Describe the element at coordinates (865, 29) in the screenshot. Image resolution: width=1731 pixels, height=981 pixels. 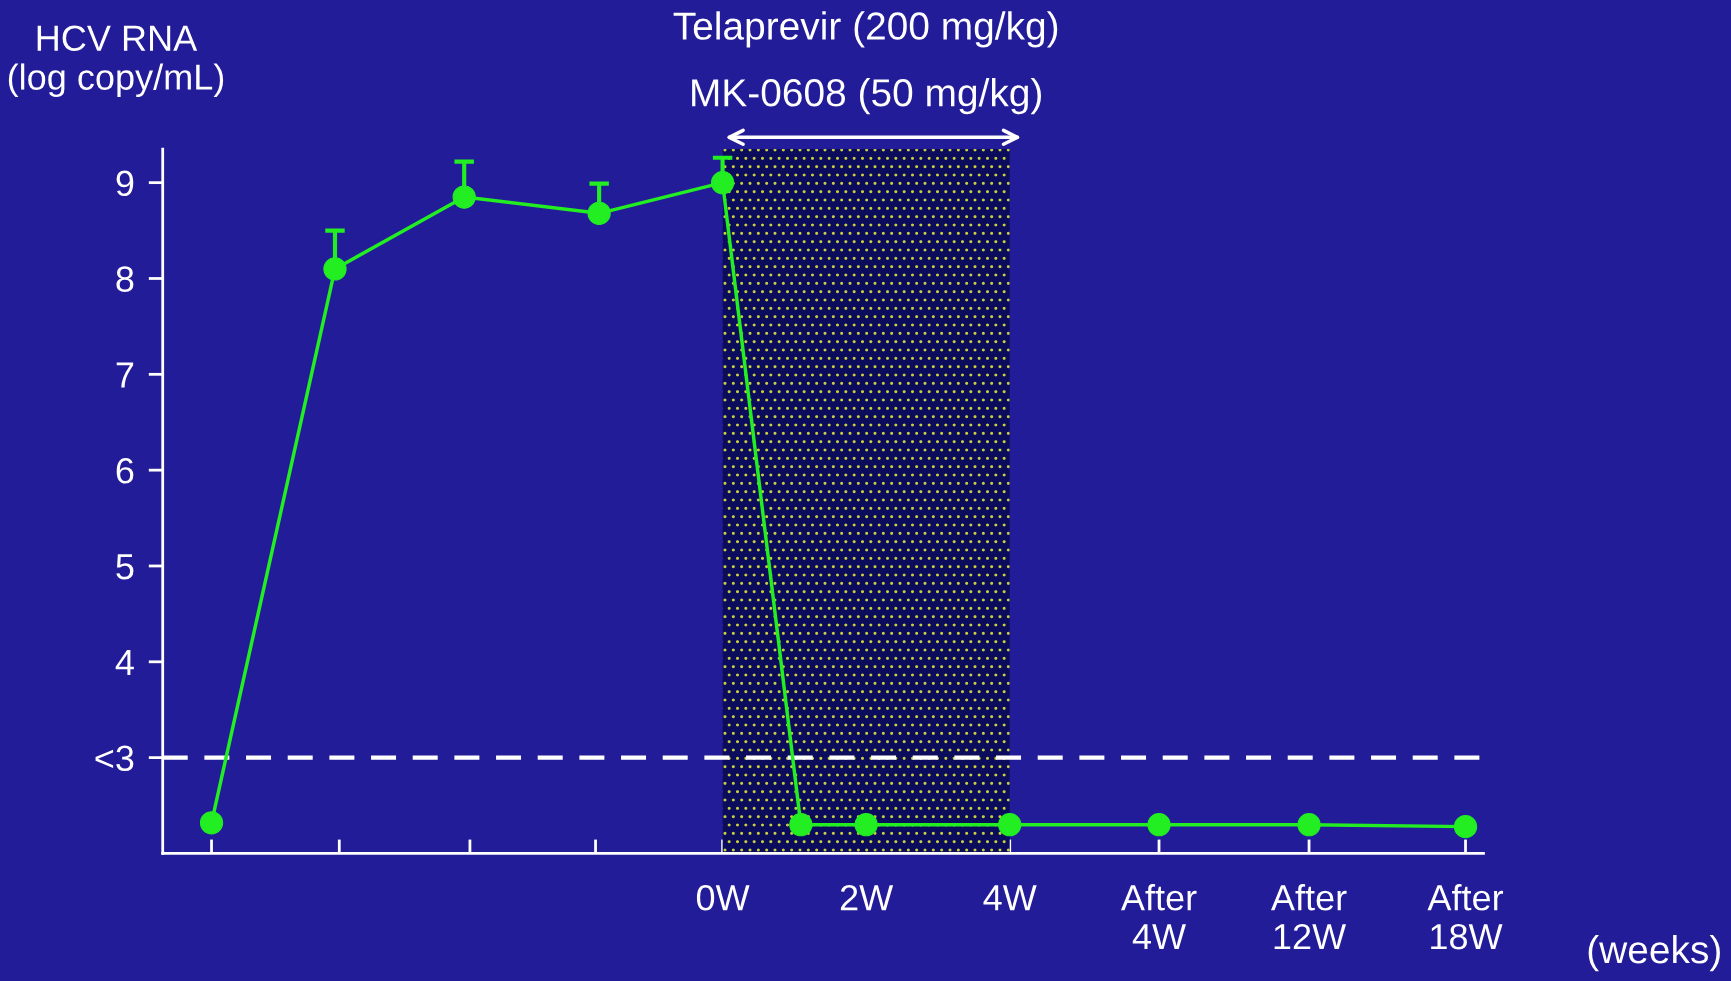
I see `text: Telaprevir (200 mg/kg)` at that location.